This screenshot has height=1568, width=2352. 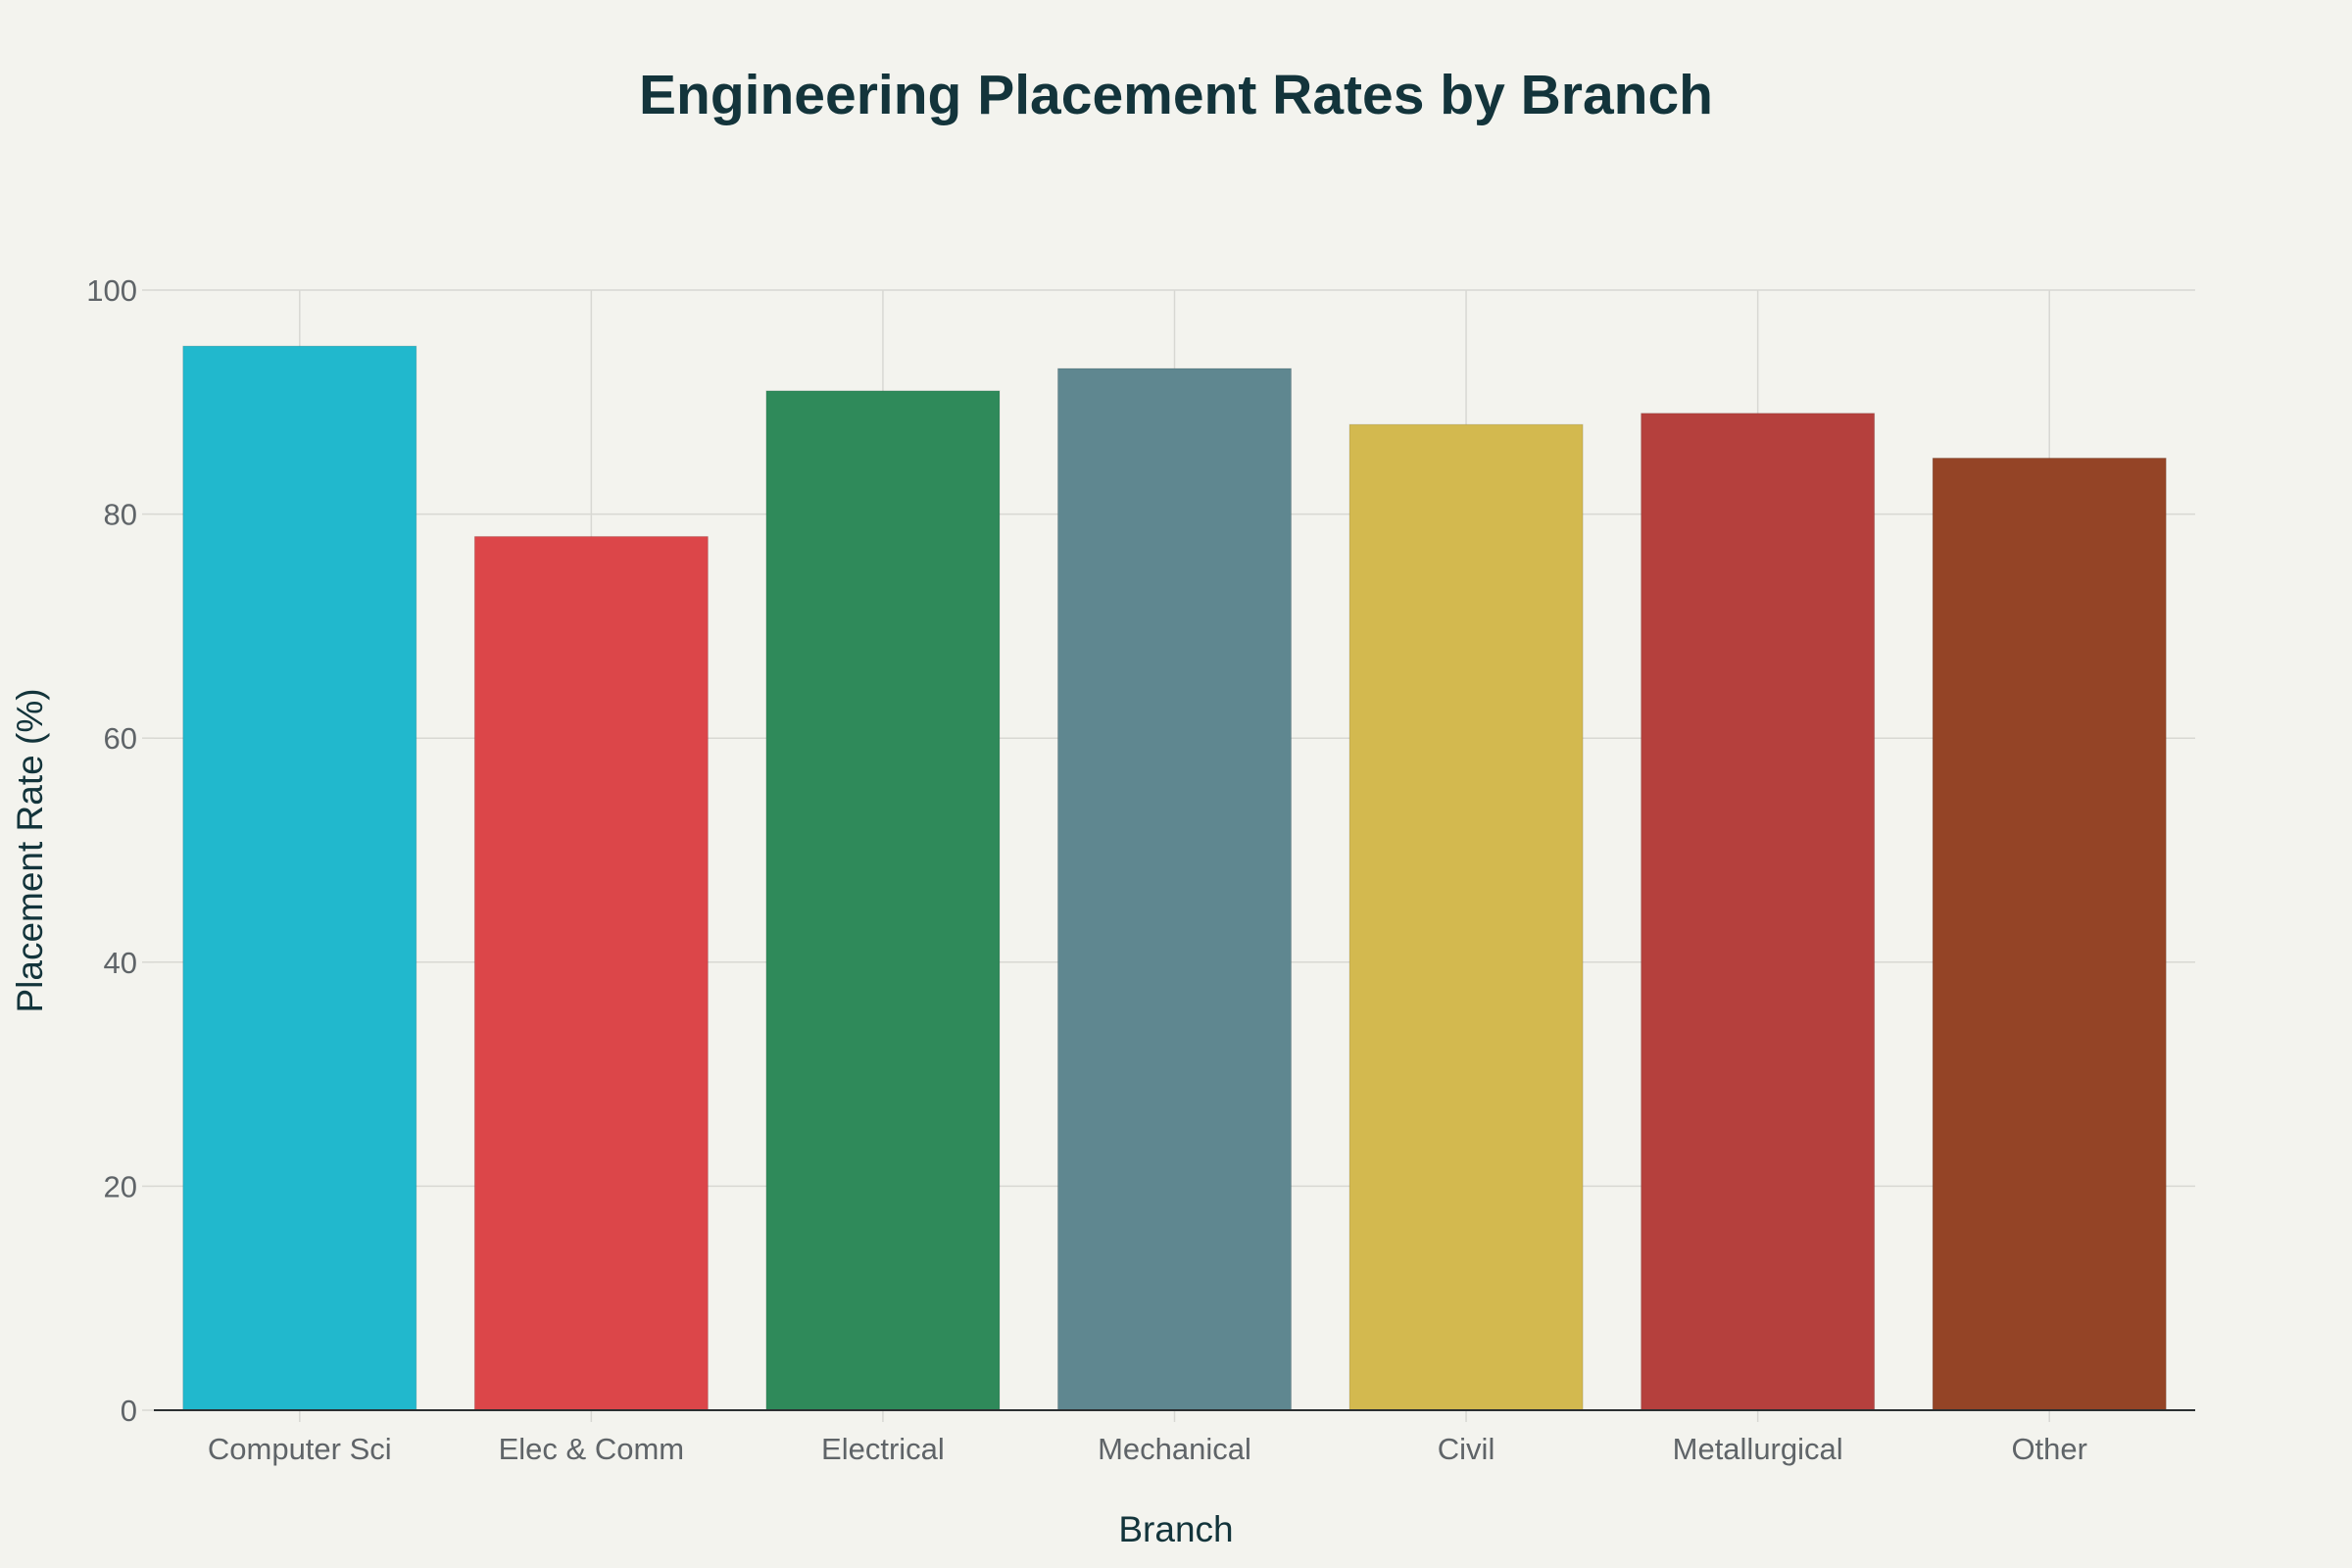 What do you see at coordinates (30, 850) in the screenshot?
I see `y-axis-title: Placement Rate (%)` at bounding box center [30, 850].